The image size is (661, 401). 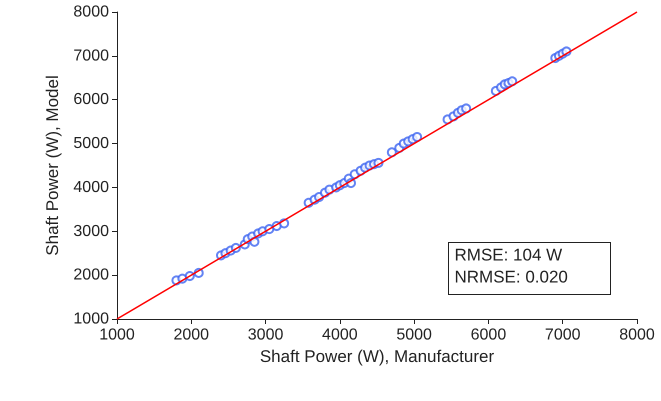 What do you see at coordinates (637, 335) in the screenshot?
I see `x-tick-label: 8000` at bounding box center [637, 335].